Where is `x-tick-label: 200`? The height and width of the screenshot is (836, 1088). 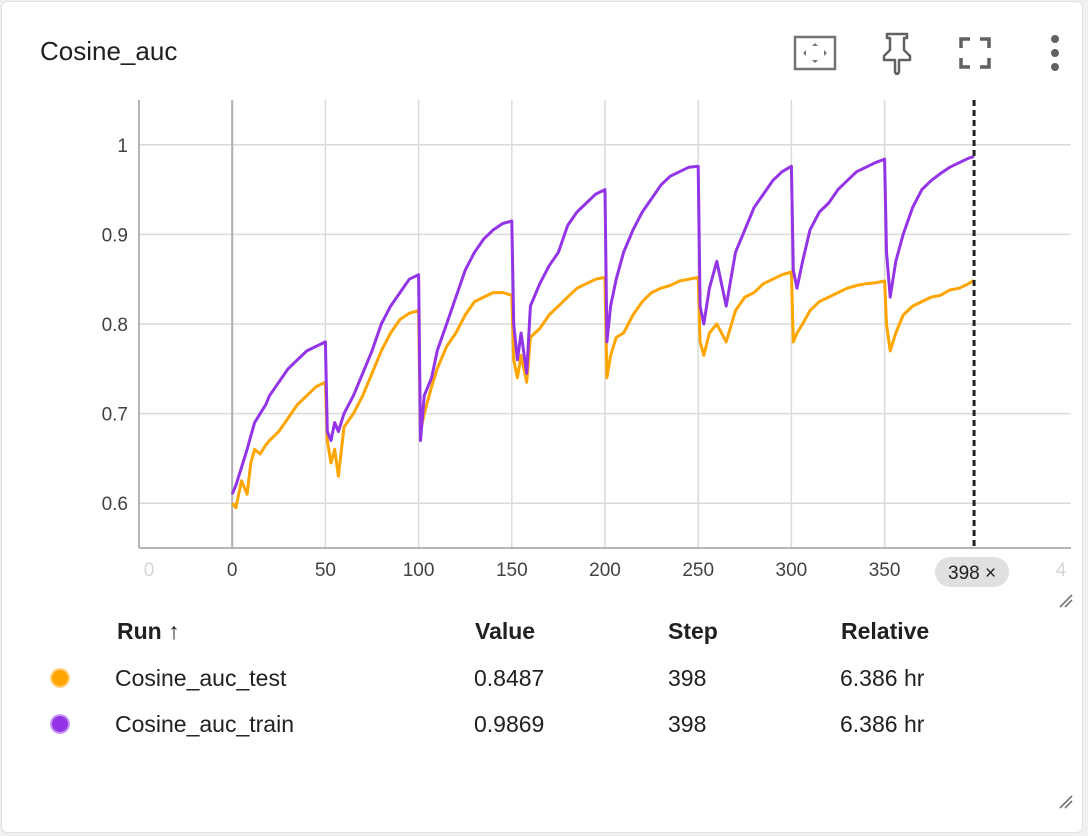
x-tick-label: 200 is located at coordinates (605, 570).